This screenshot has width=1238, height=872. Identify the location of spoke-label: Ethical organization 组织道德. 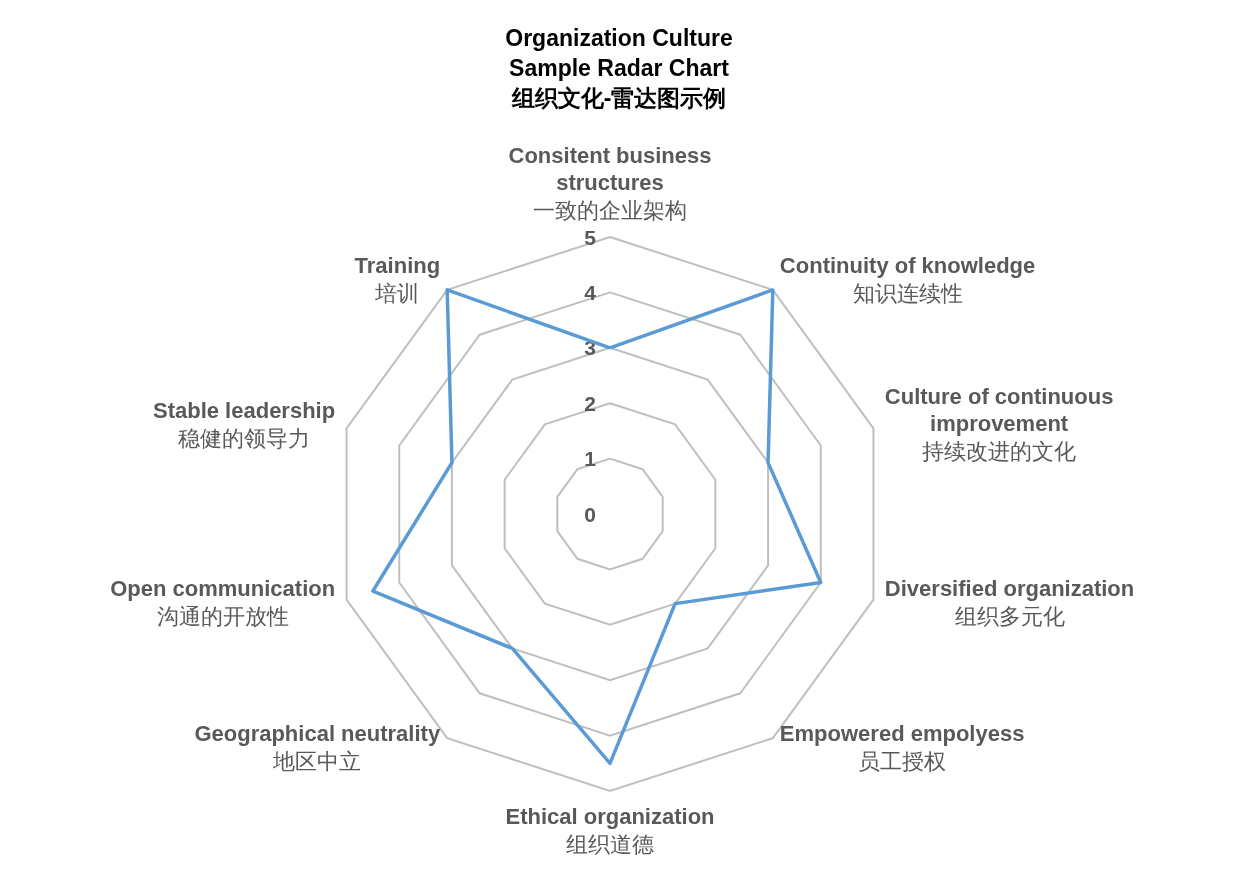
(610, 830).